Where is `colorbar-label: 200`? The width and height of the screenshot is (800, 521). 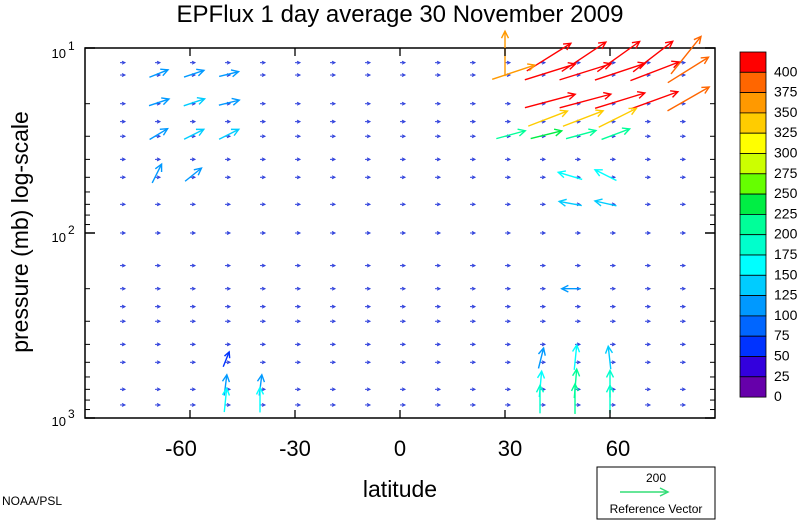 colorbar-label: 200 is located at coordinates (786, 234).